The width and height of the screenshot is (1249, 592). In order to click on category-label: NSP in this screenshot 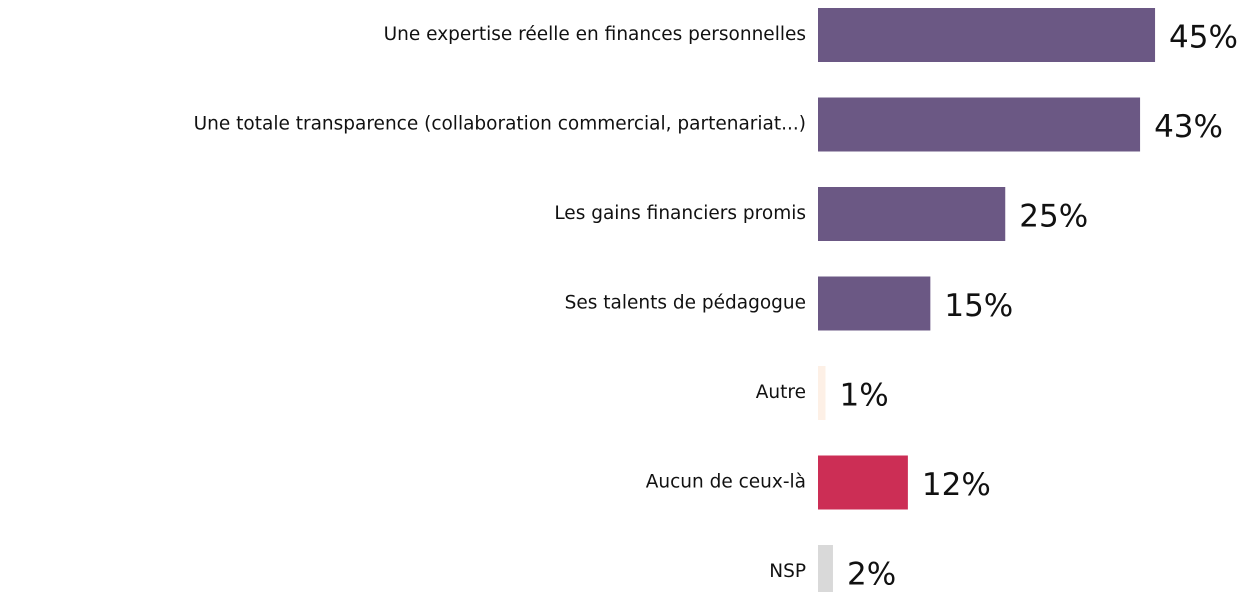, I will do `click(787, 571)`.